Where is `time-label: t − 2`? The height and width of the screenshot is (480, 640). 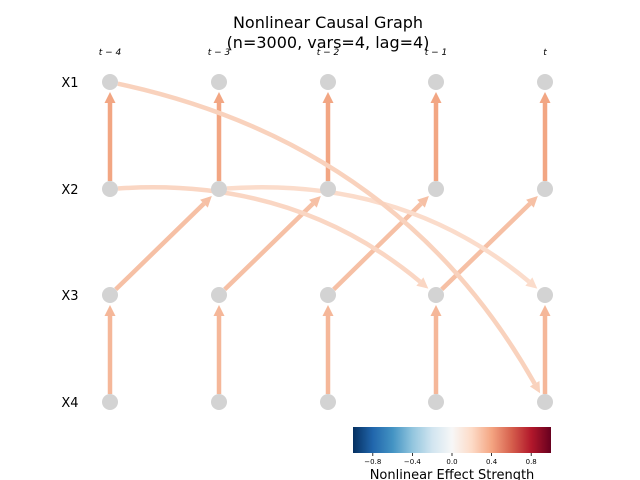 time-label: t − 2 is located at coordinates (328, 53).